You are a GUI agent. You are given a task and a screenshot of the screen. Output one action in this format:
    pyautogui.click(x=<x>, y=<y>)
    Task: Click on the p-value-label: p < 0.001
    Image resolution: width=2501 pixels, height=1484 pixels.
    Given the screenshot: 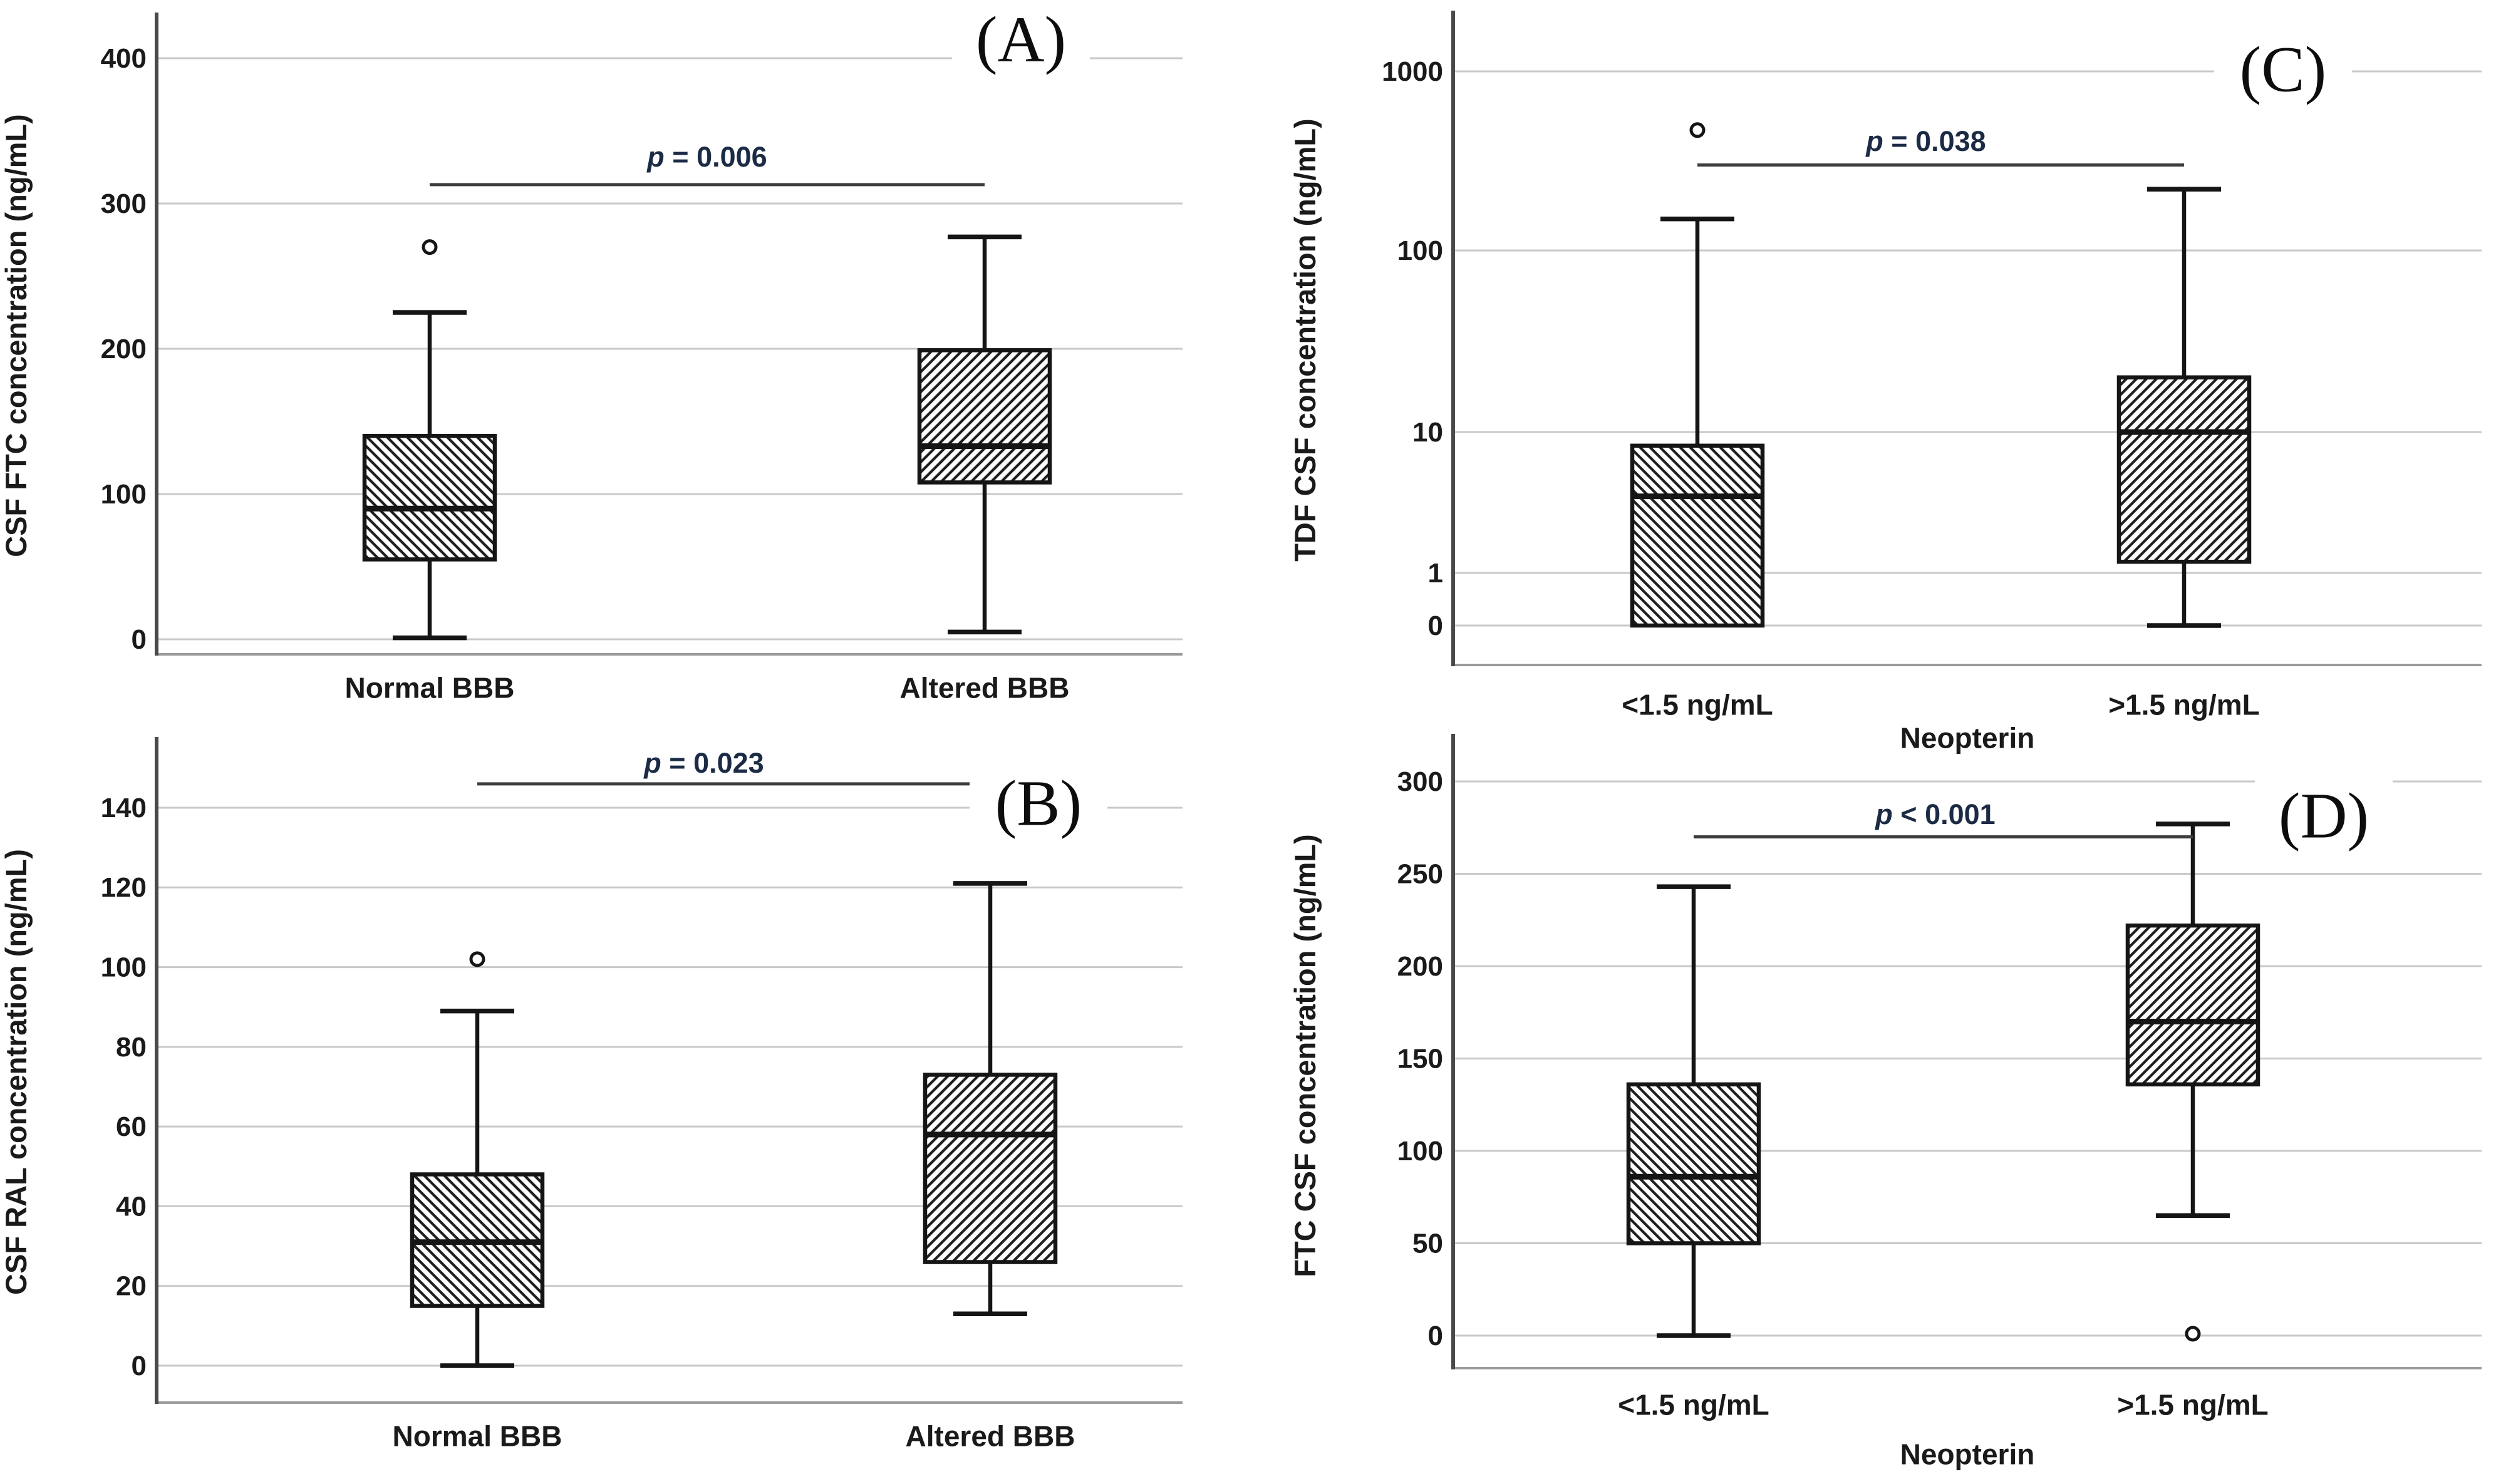 What is the action you would take?
    pyautogui.click(x=1935, y=814)
    